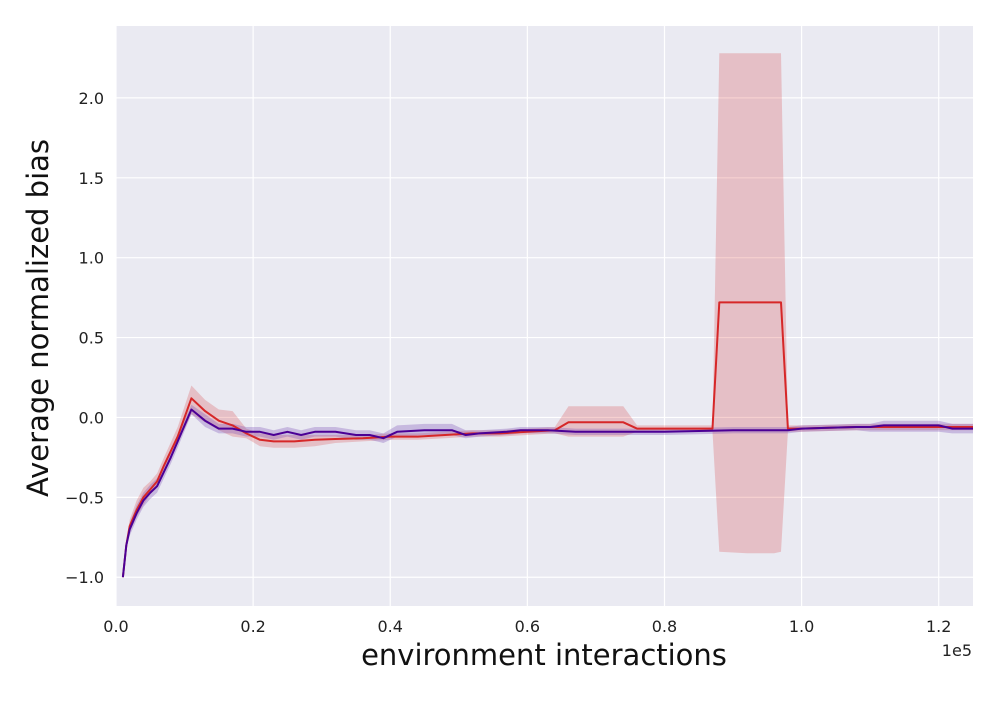  What do you see at coordinates (91, 98) in the screenshot?
I see `y-tick-label: 2.0` at bounding box center [91, 98].